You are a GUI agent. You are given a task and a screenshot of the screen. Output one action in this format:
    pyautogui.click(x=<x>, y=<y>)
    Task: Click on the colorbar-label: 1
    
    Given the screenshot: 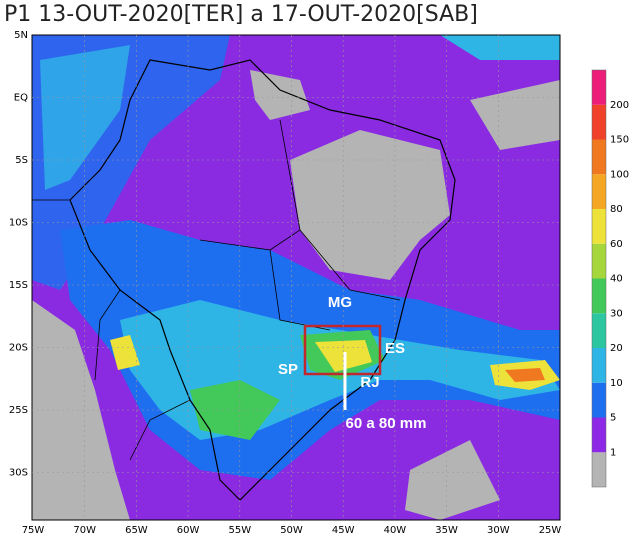 What is the action you would take?
    pyautogui.click(x=613, y=452)
    